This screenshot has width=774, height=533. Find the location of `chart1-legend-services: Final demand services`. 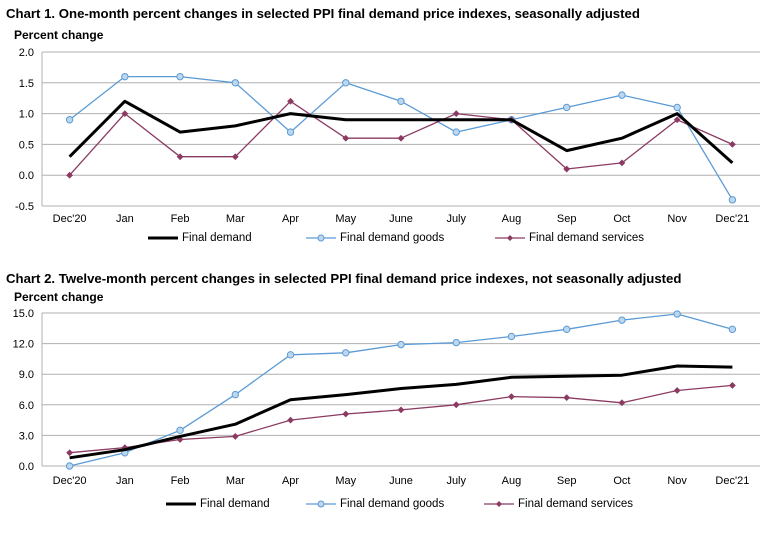

chart1-legend-services: Final demand services is located at coordinates (569, 238).